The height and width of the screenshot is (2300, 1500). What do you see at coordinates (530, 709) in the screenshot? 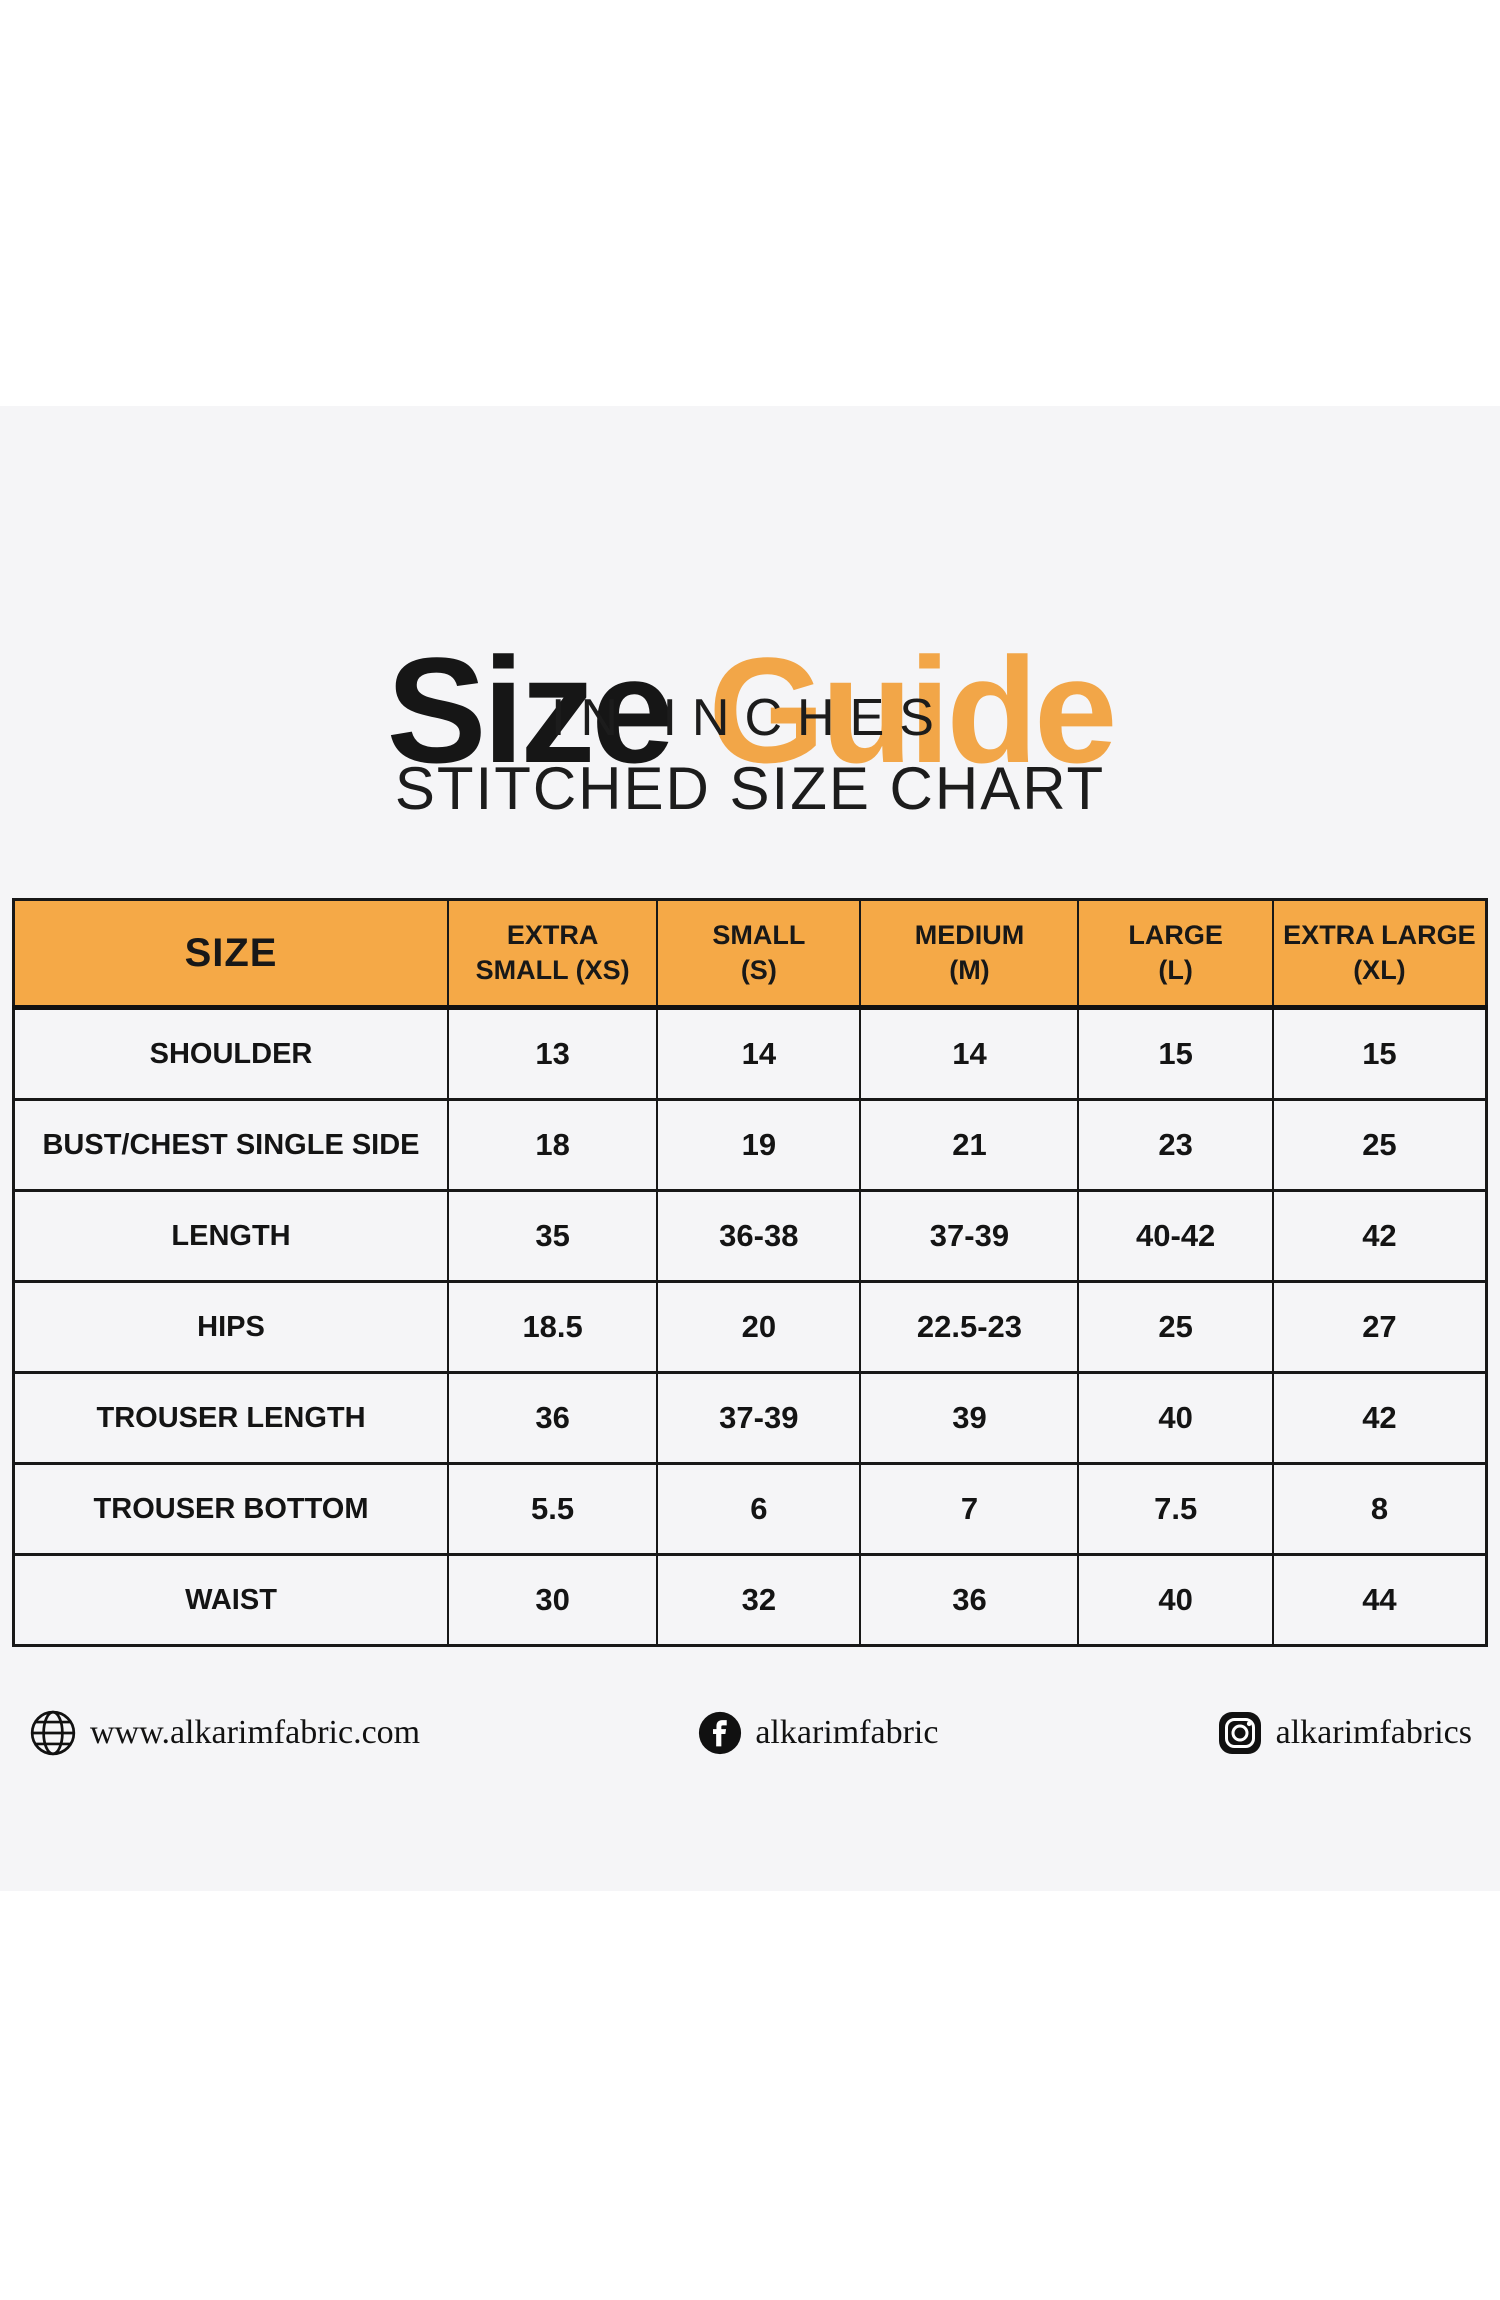
I see `title-word-size: Size` at bounding box center [530, 709].